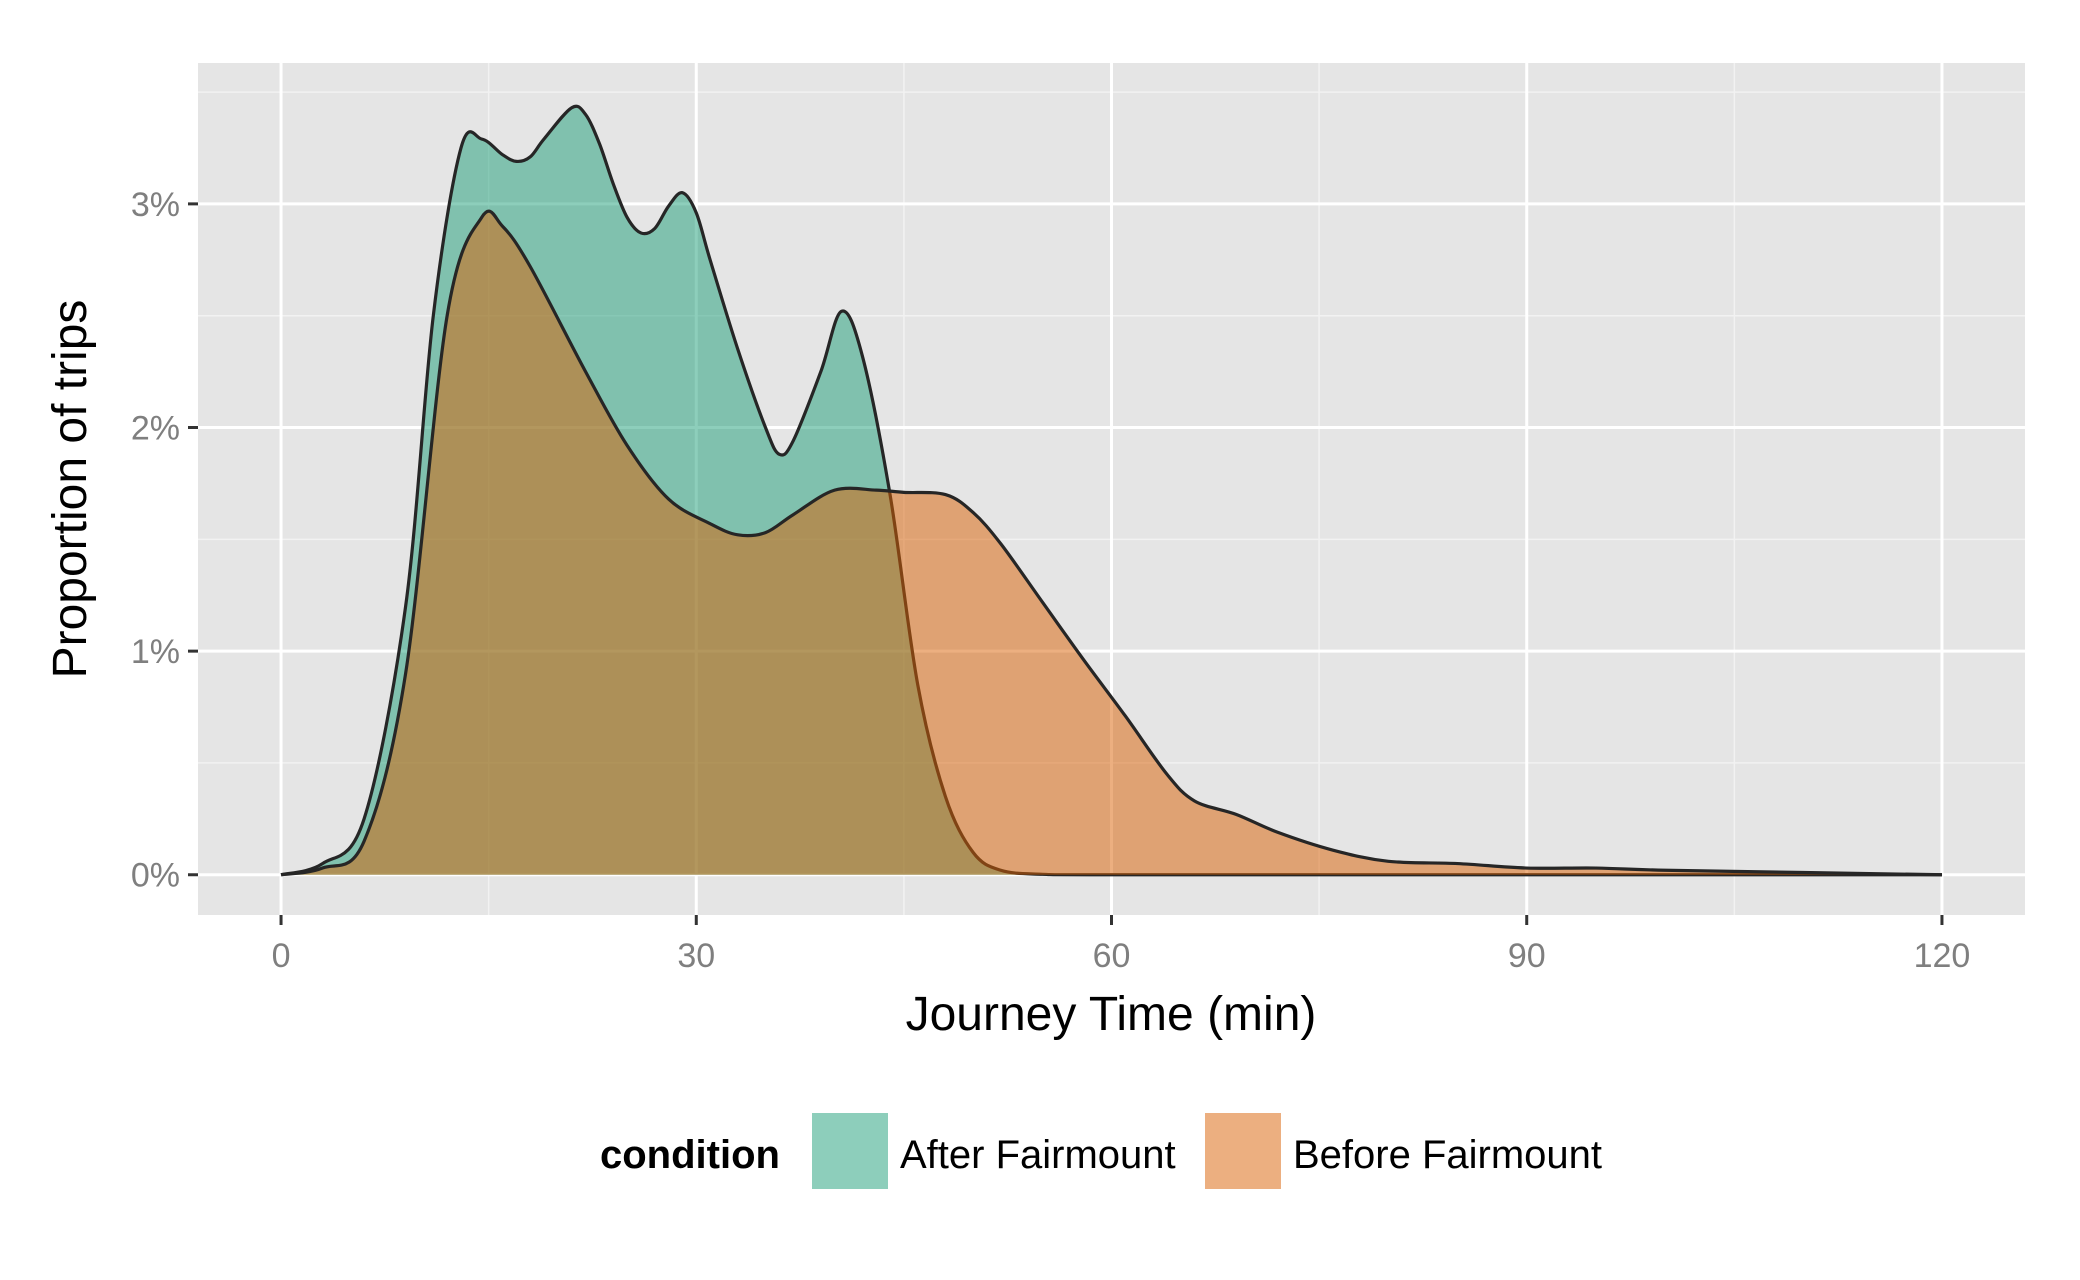 This screenshot has height=1280, width=2080. Describe the element at coordinates (1111, 1014) in the screenshot. I see `x-axis-title: Journey Time (min)` at that location.